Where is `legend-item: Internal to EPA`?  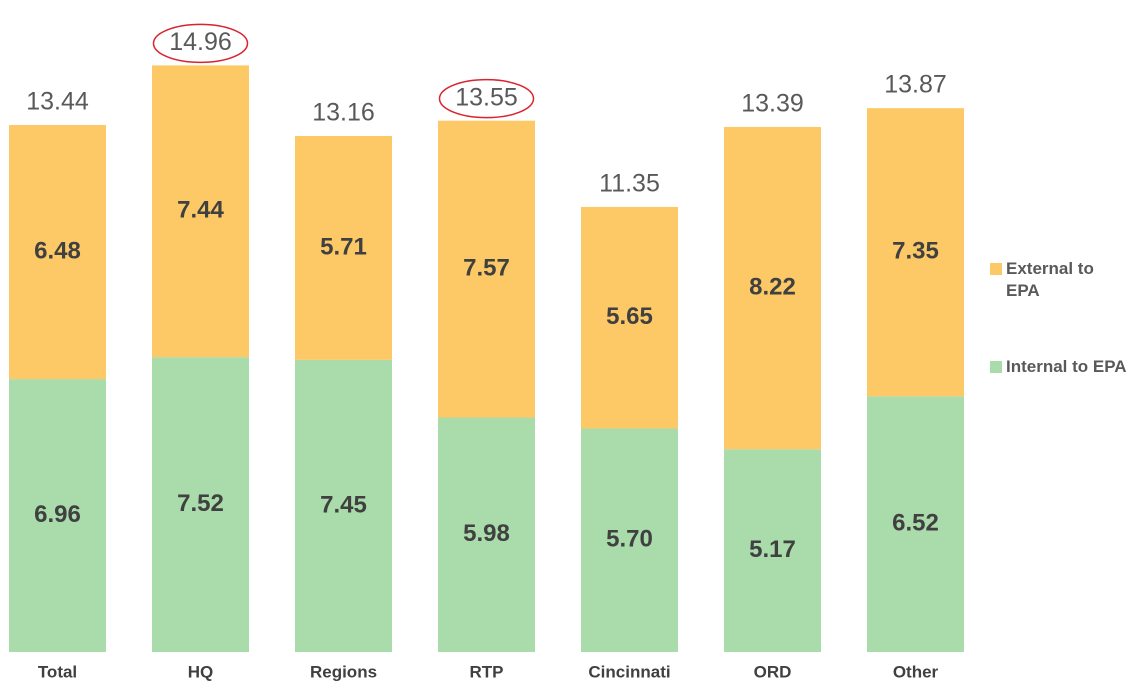 legend-item: Internal to EPA is located at coordinates (1060, 367).